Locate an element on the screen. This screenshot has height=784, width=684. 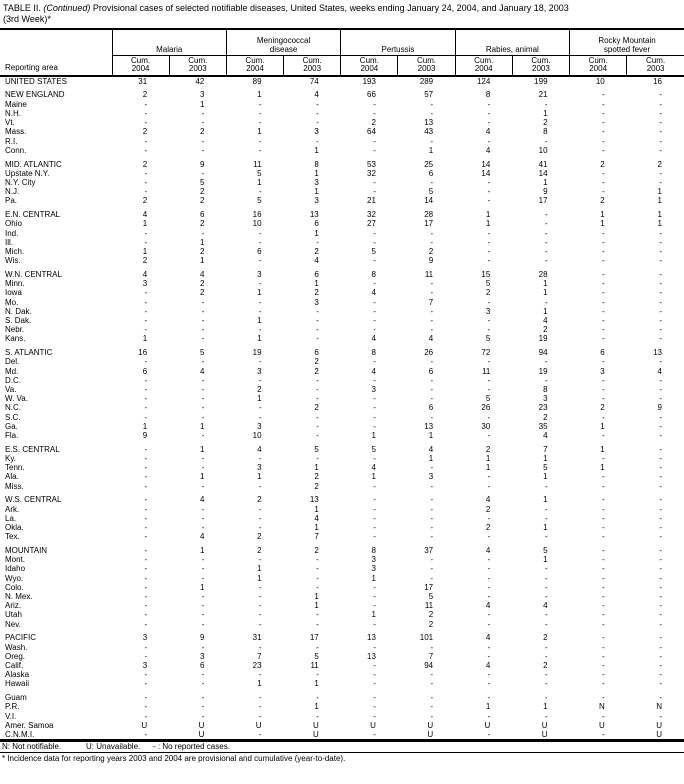
table-title-continued: (Continued) is located at coordinates (67, 8).